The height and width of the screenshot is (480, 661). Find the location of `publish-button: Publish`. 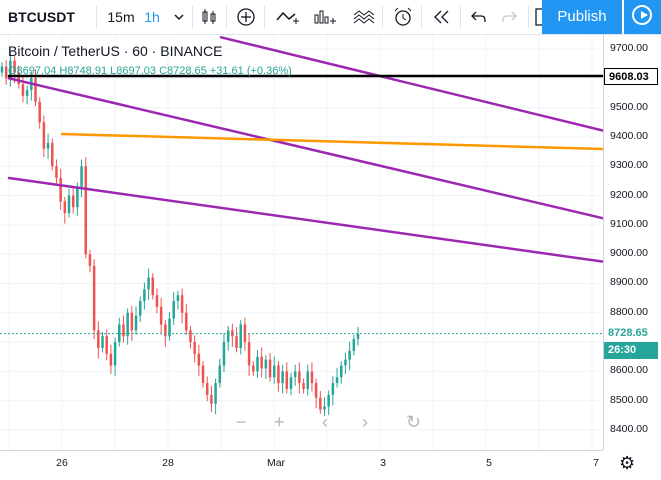

publish-button: Publish is located at coordinates (582, 17).